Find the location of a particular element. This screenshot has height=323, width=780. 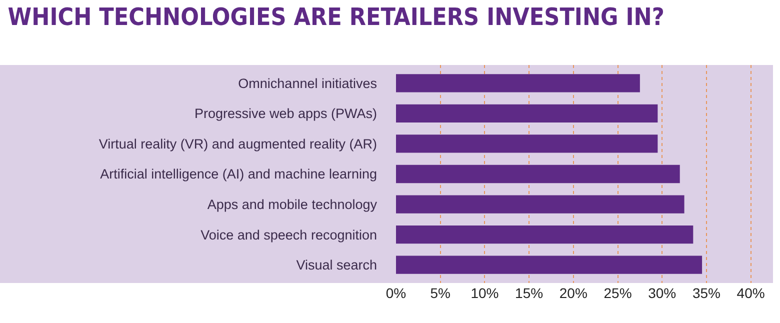

x-tick-label: 25% is located at coordinates (618, 293).